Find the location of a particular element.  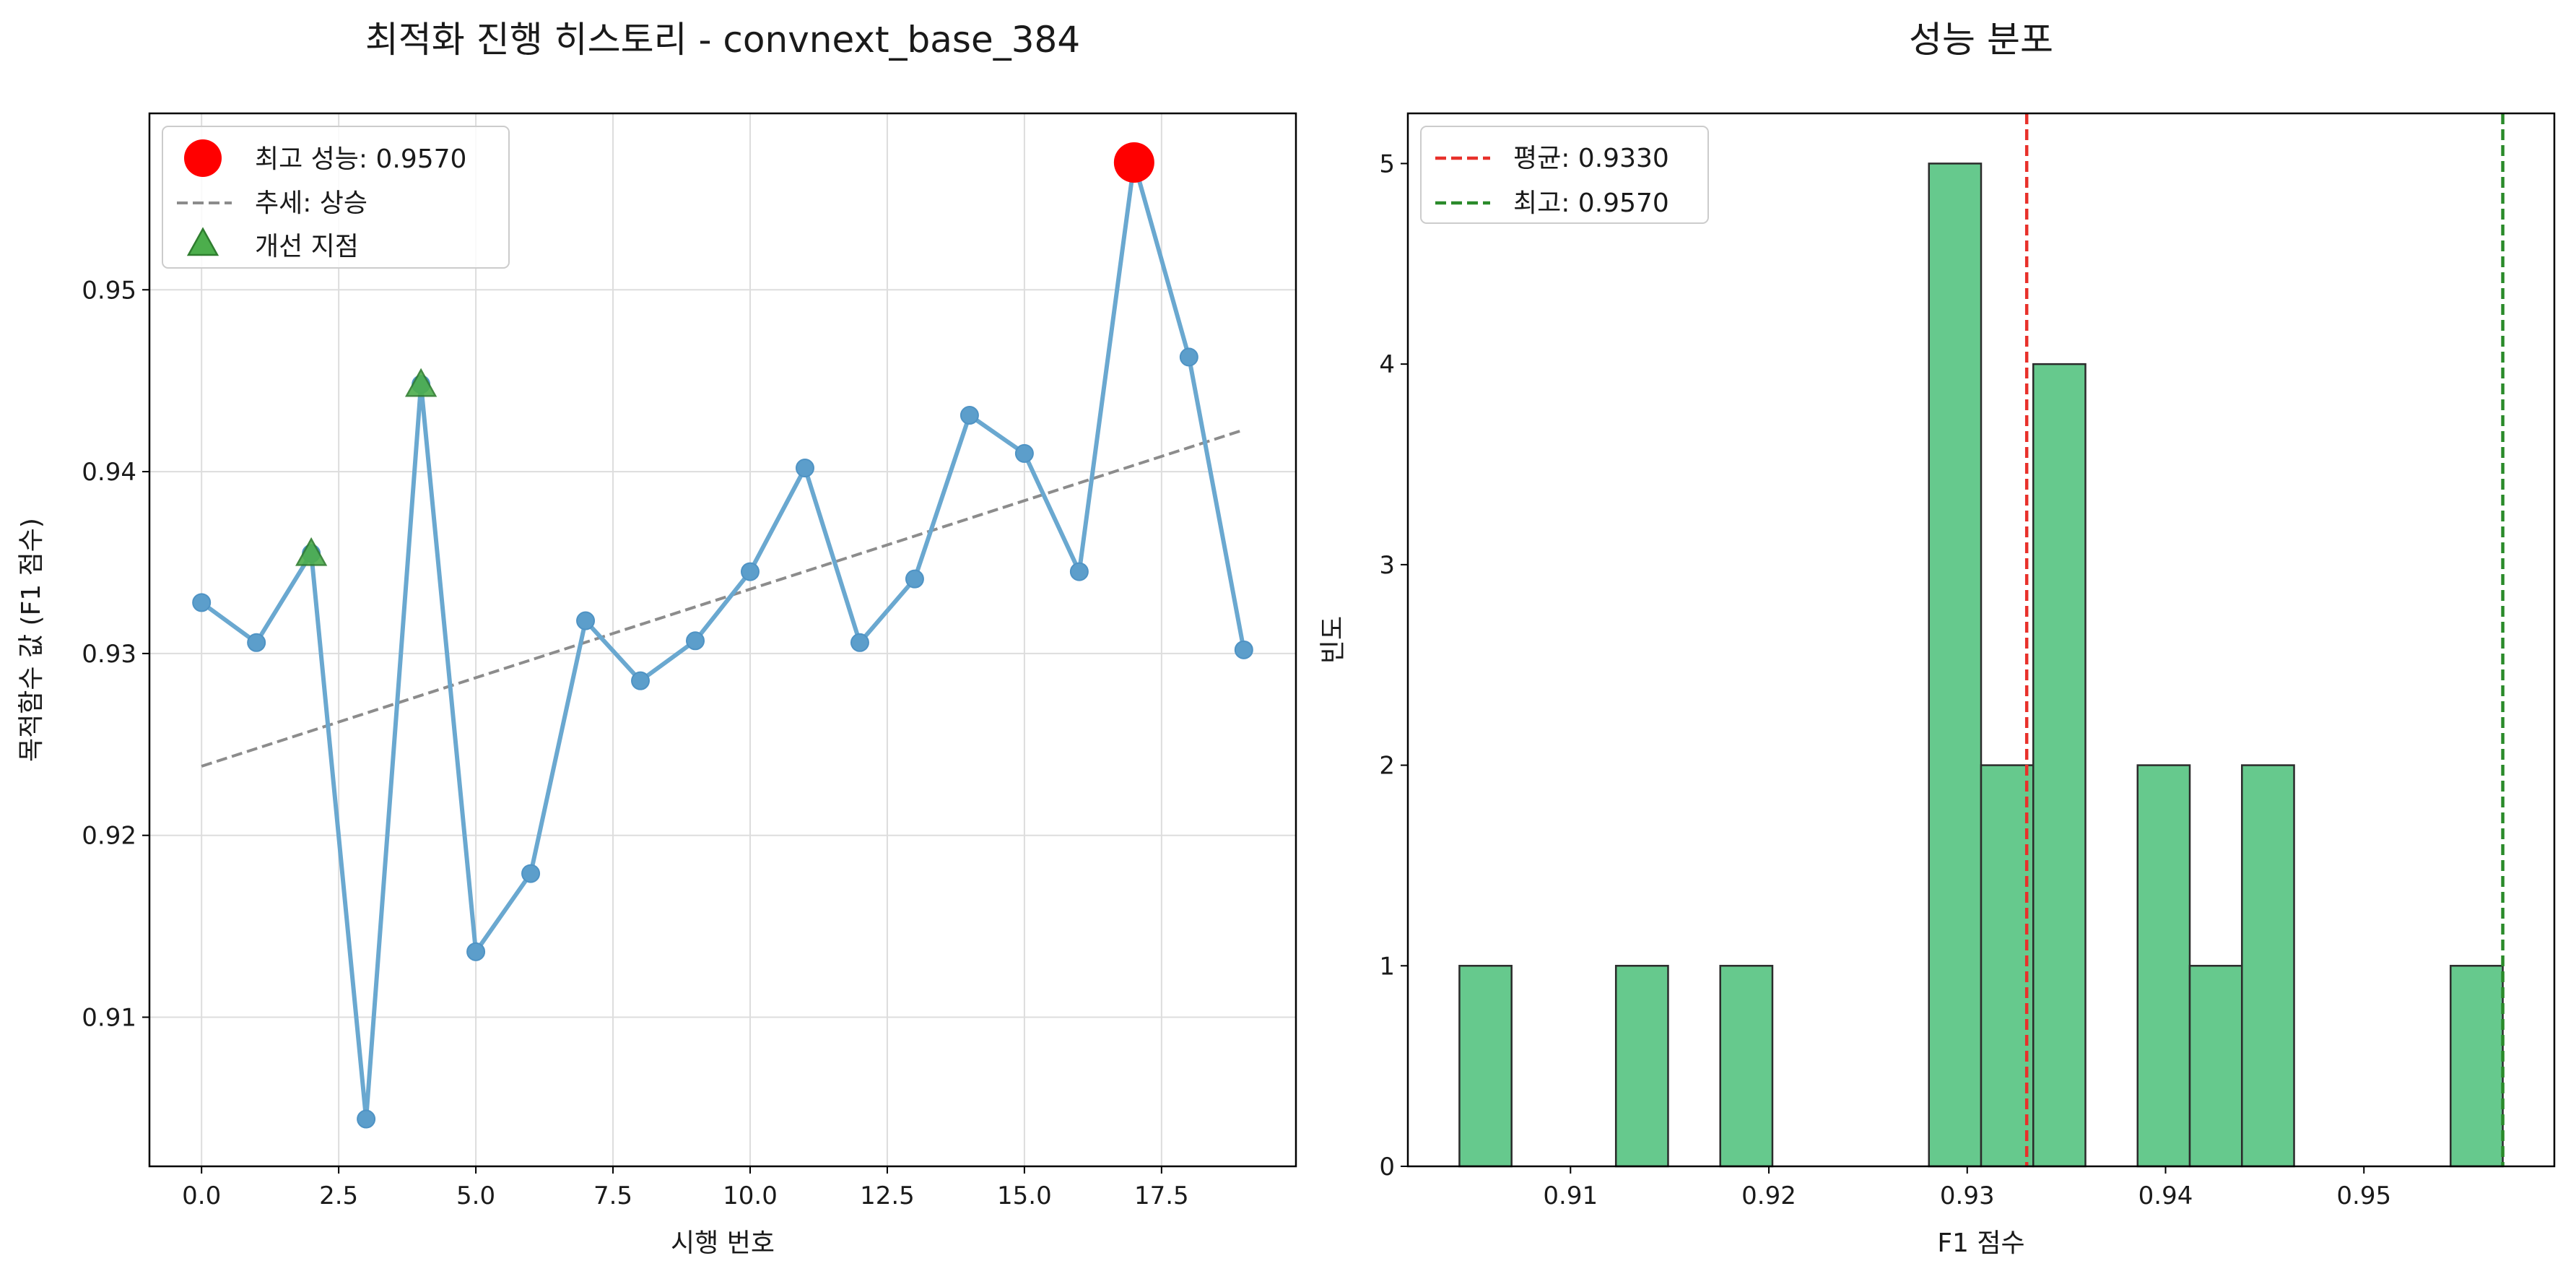

trend-line is located at coordinates (722, 598).